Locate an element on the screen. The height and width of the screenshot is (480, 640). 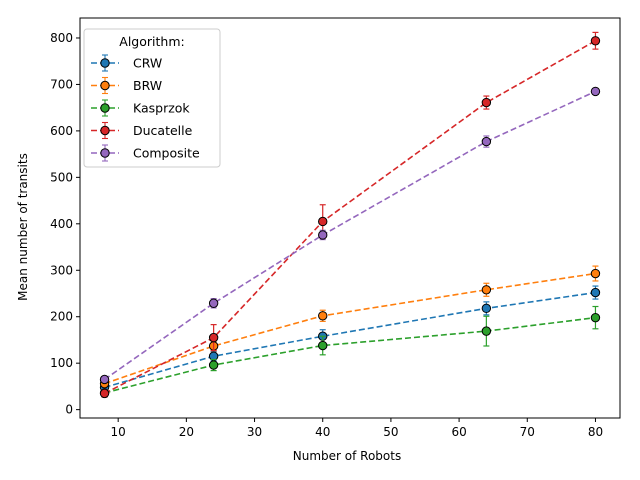
x-tick-label: 20 is located at coordinates (186, 432).